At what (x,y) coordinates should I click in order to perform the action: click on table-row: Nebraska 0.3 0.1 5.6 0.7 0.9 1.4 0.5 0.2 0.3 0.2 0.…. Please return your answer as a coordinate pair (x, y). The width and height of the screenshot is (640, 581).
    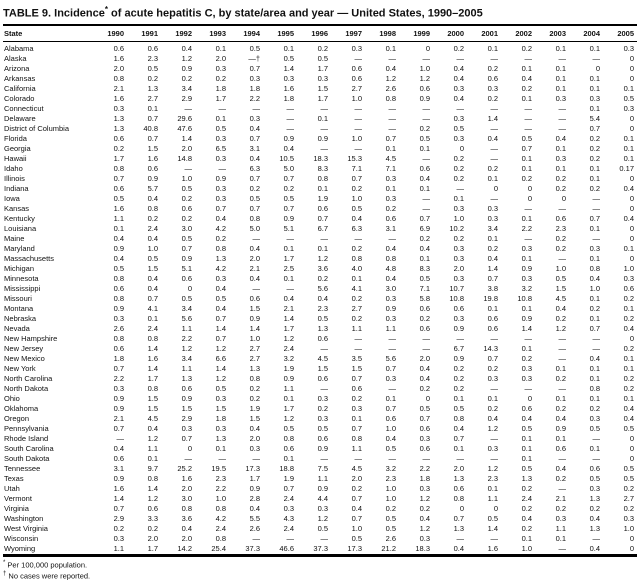
    Looking at the image, I should click on (320, 319).